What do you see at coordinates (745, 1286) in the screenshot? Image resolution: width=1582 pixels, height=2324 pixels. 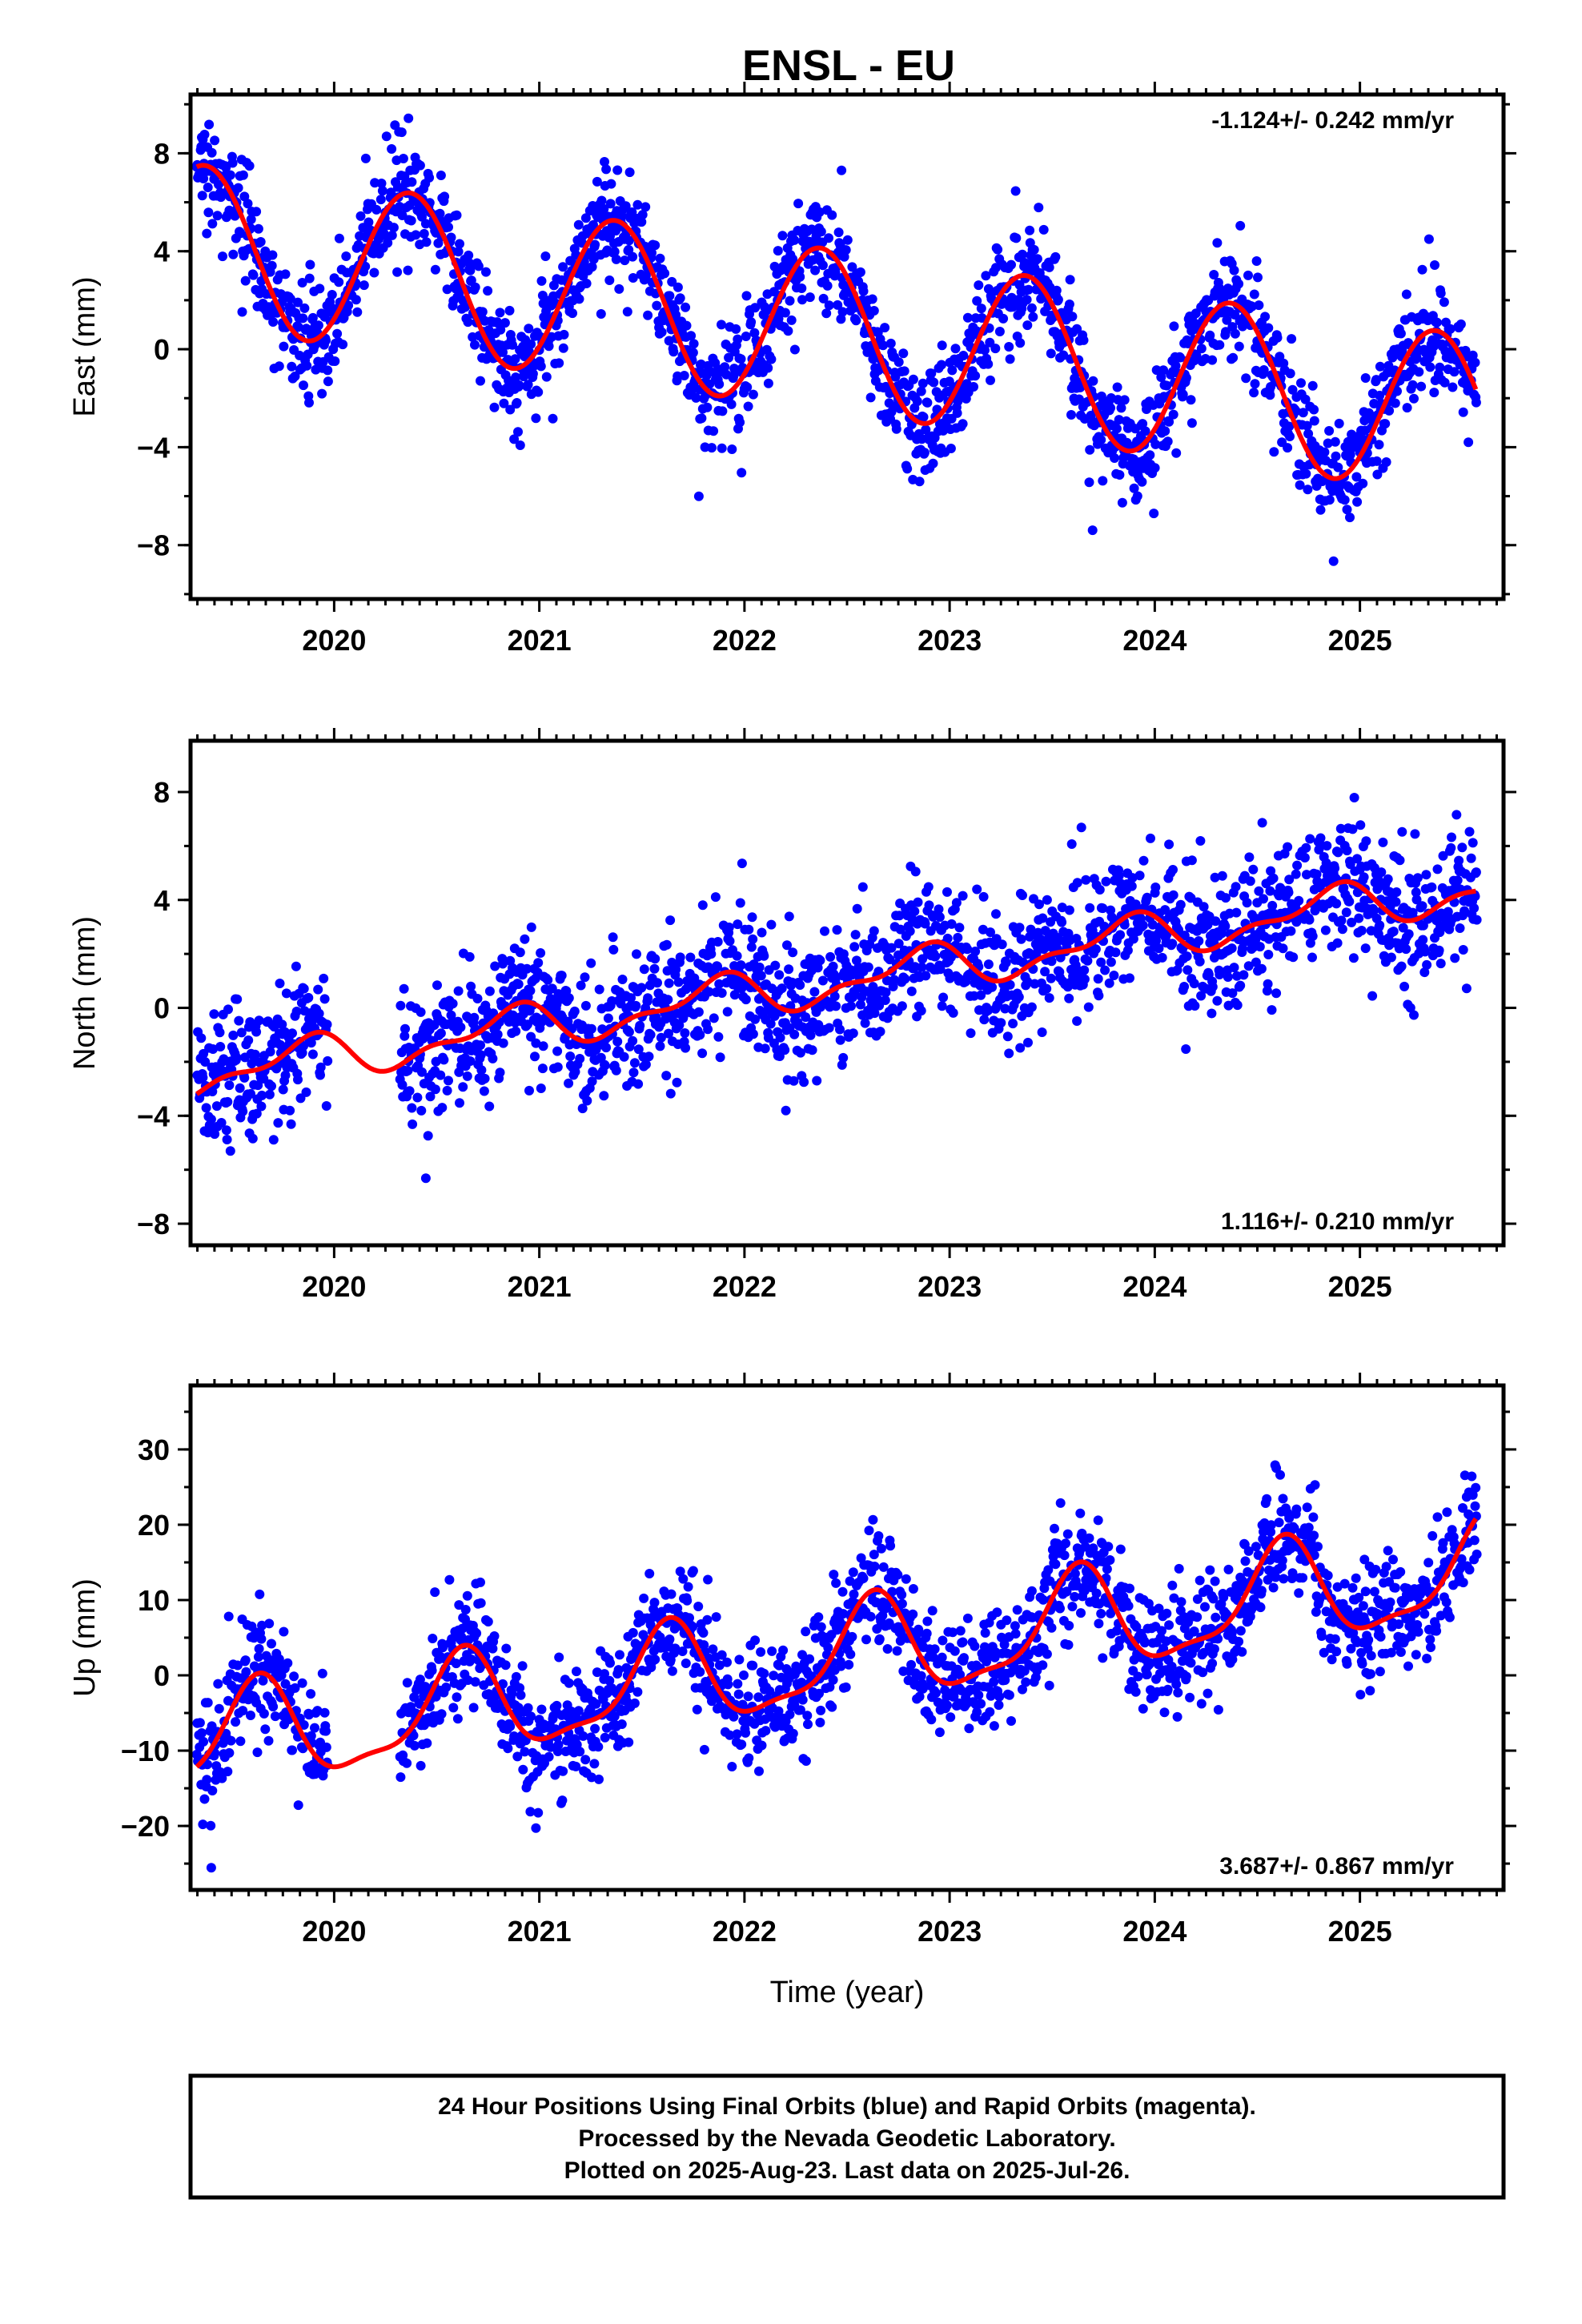 I see `x-tick-label: 2022` at bounding box center [745, 1286].